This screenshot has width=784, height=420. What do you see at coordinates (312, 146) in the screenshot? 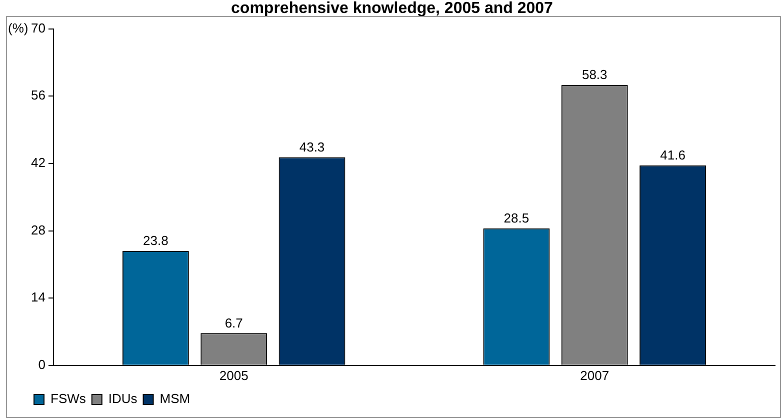
I see `data-label: 43.3` at bounding box center [312, 146].